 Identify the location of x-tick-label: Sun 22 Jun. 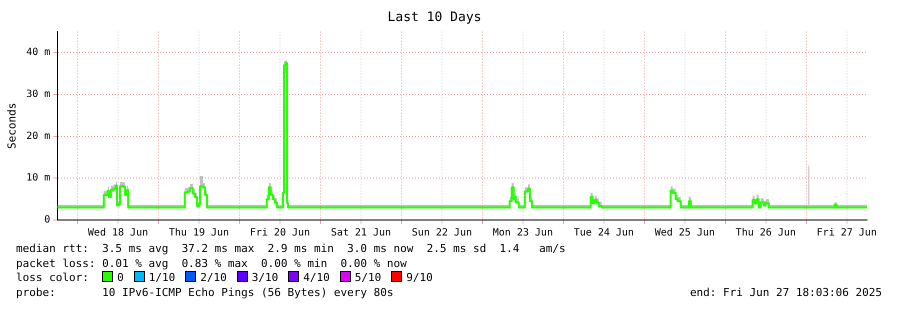
(442, 233).